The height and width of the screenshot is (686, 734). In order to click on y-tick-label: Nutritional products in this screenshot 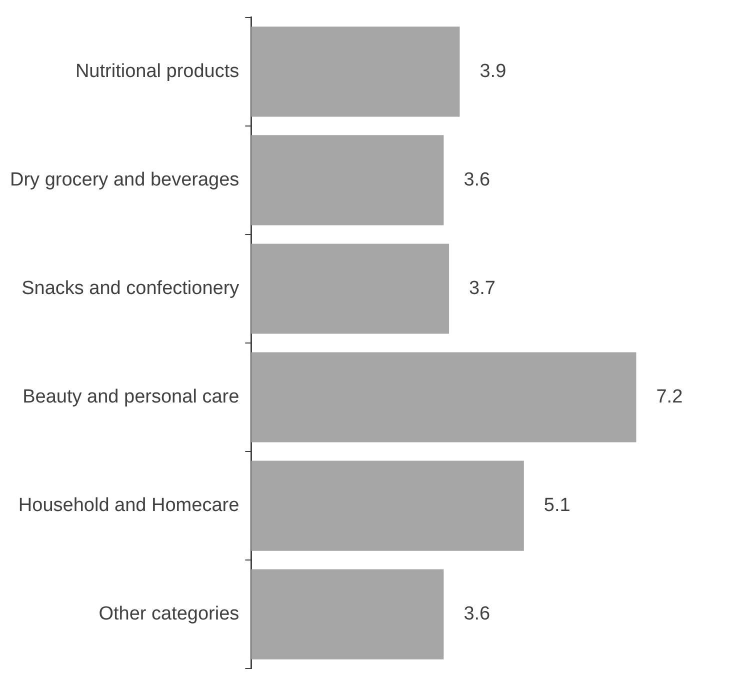, I will do `click(157, 71)`.